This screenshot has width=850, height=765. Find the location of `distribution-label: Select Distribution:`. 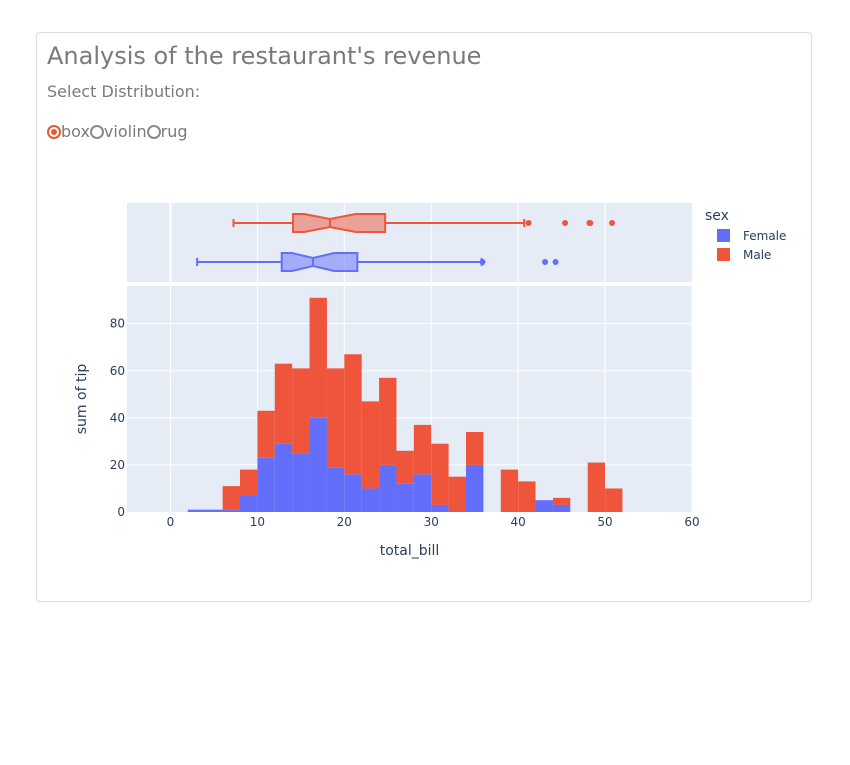

distribution-label: Select Distribution: is located at coordinates (124, 91).